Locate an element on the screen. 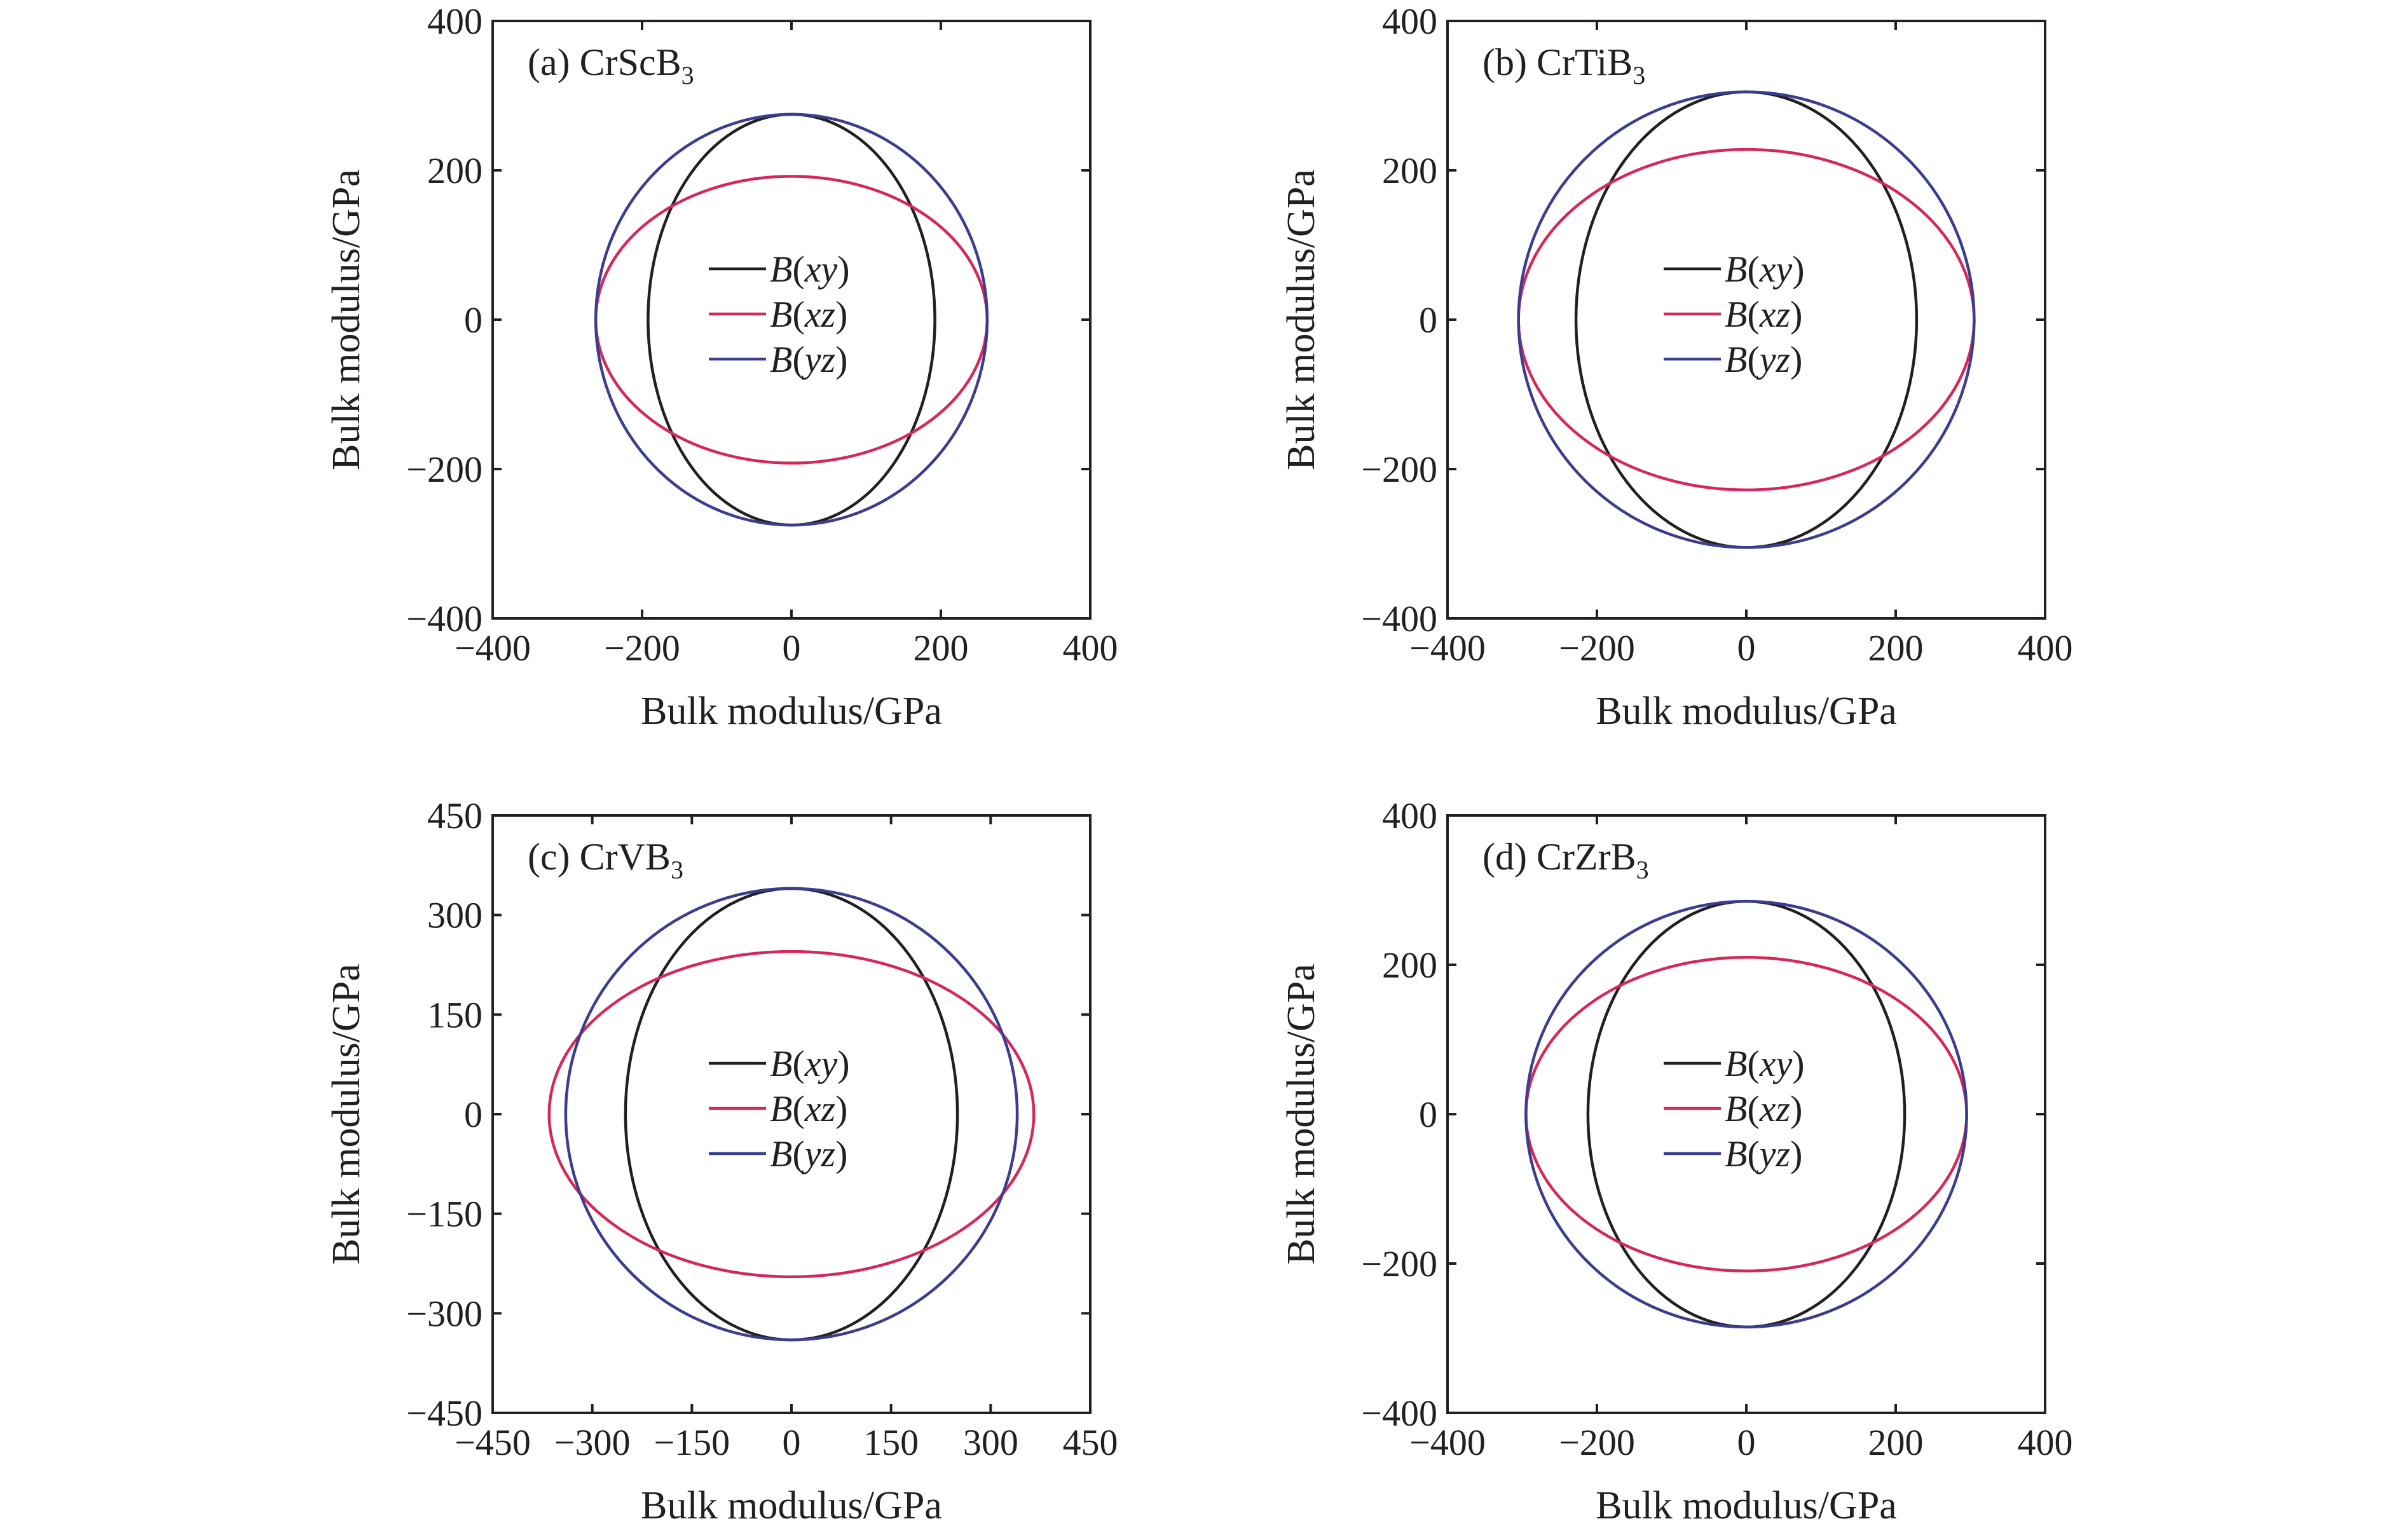 Image resolution: width=2403 pixels, height=1540 pixels. y-tick-label: 450 is located at coordinates (455, 815).